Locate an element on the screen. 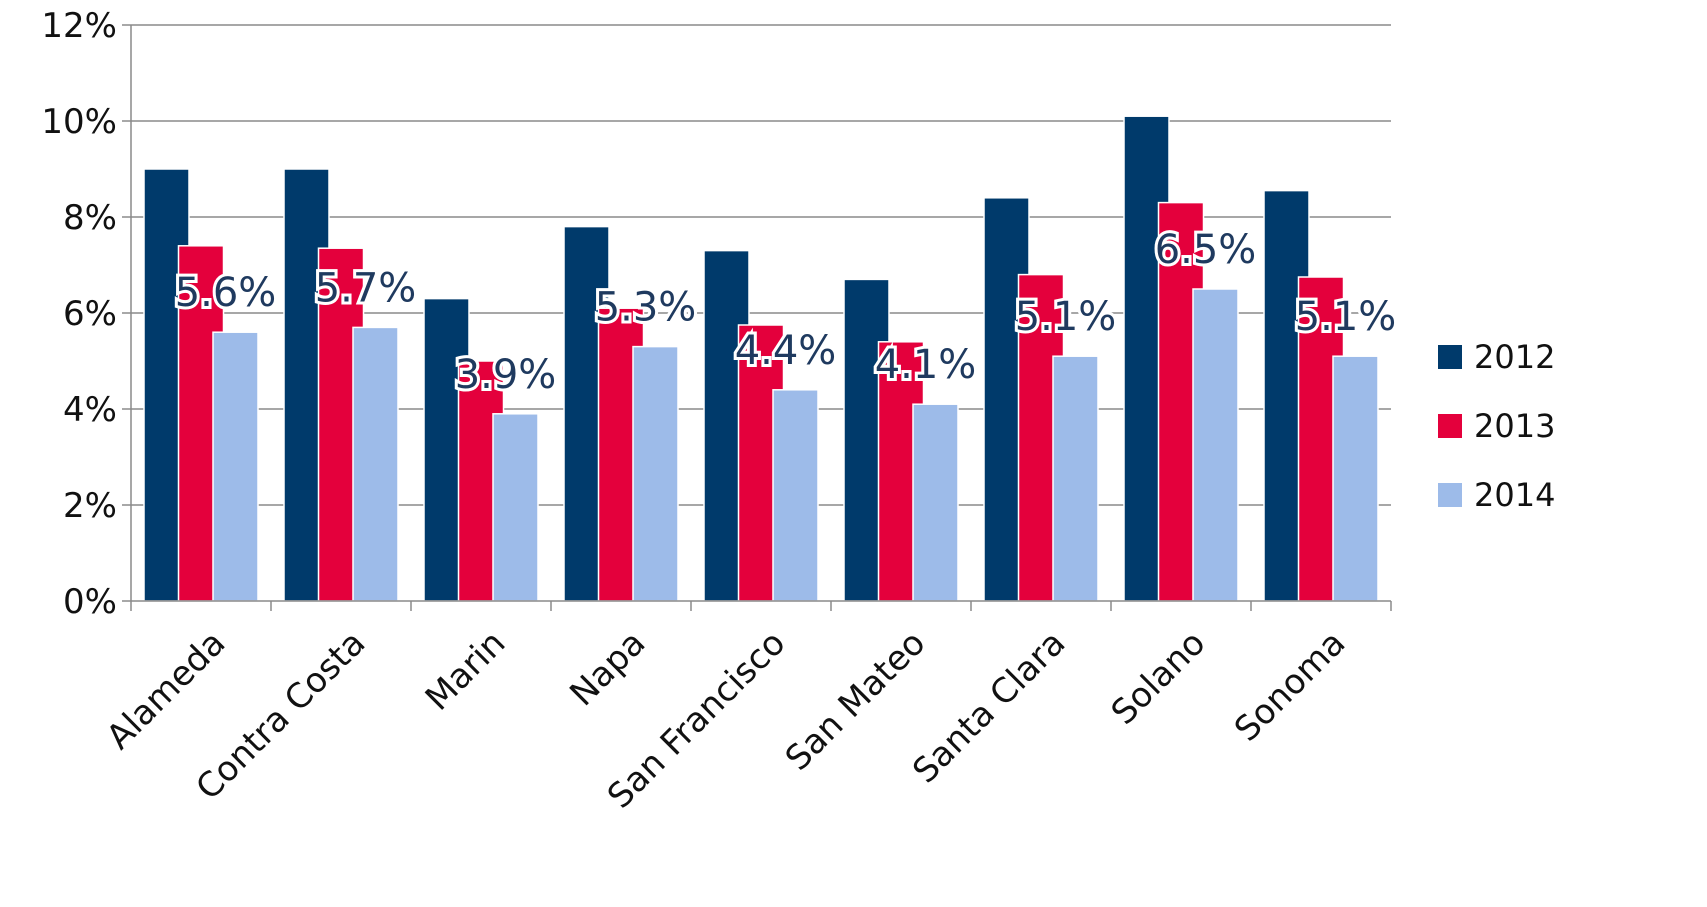 The height and width of the screenshot is (907, 1707). legend-label: 2012 is located at coordinates (1514, 357).